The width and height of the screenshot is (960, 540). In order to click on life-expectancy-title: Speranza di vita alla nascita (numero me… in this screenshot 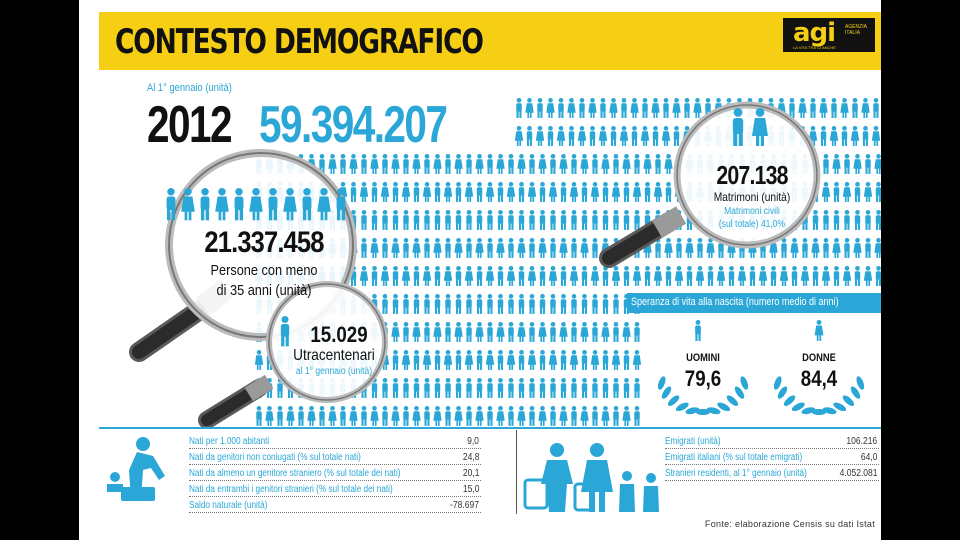, I will do `click(735, 302)`.